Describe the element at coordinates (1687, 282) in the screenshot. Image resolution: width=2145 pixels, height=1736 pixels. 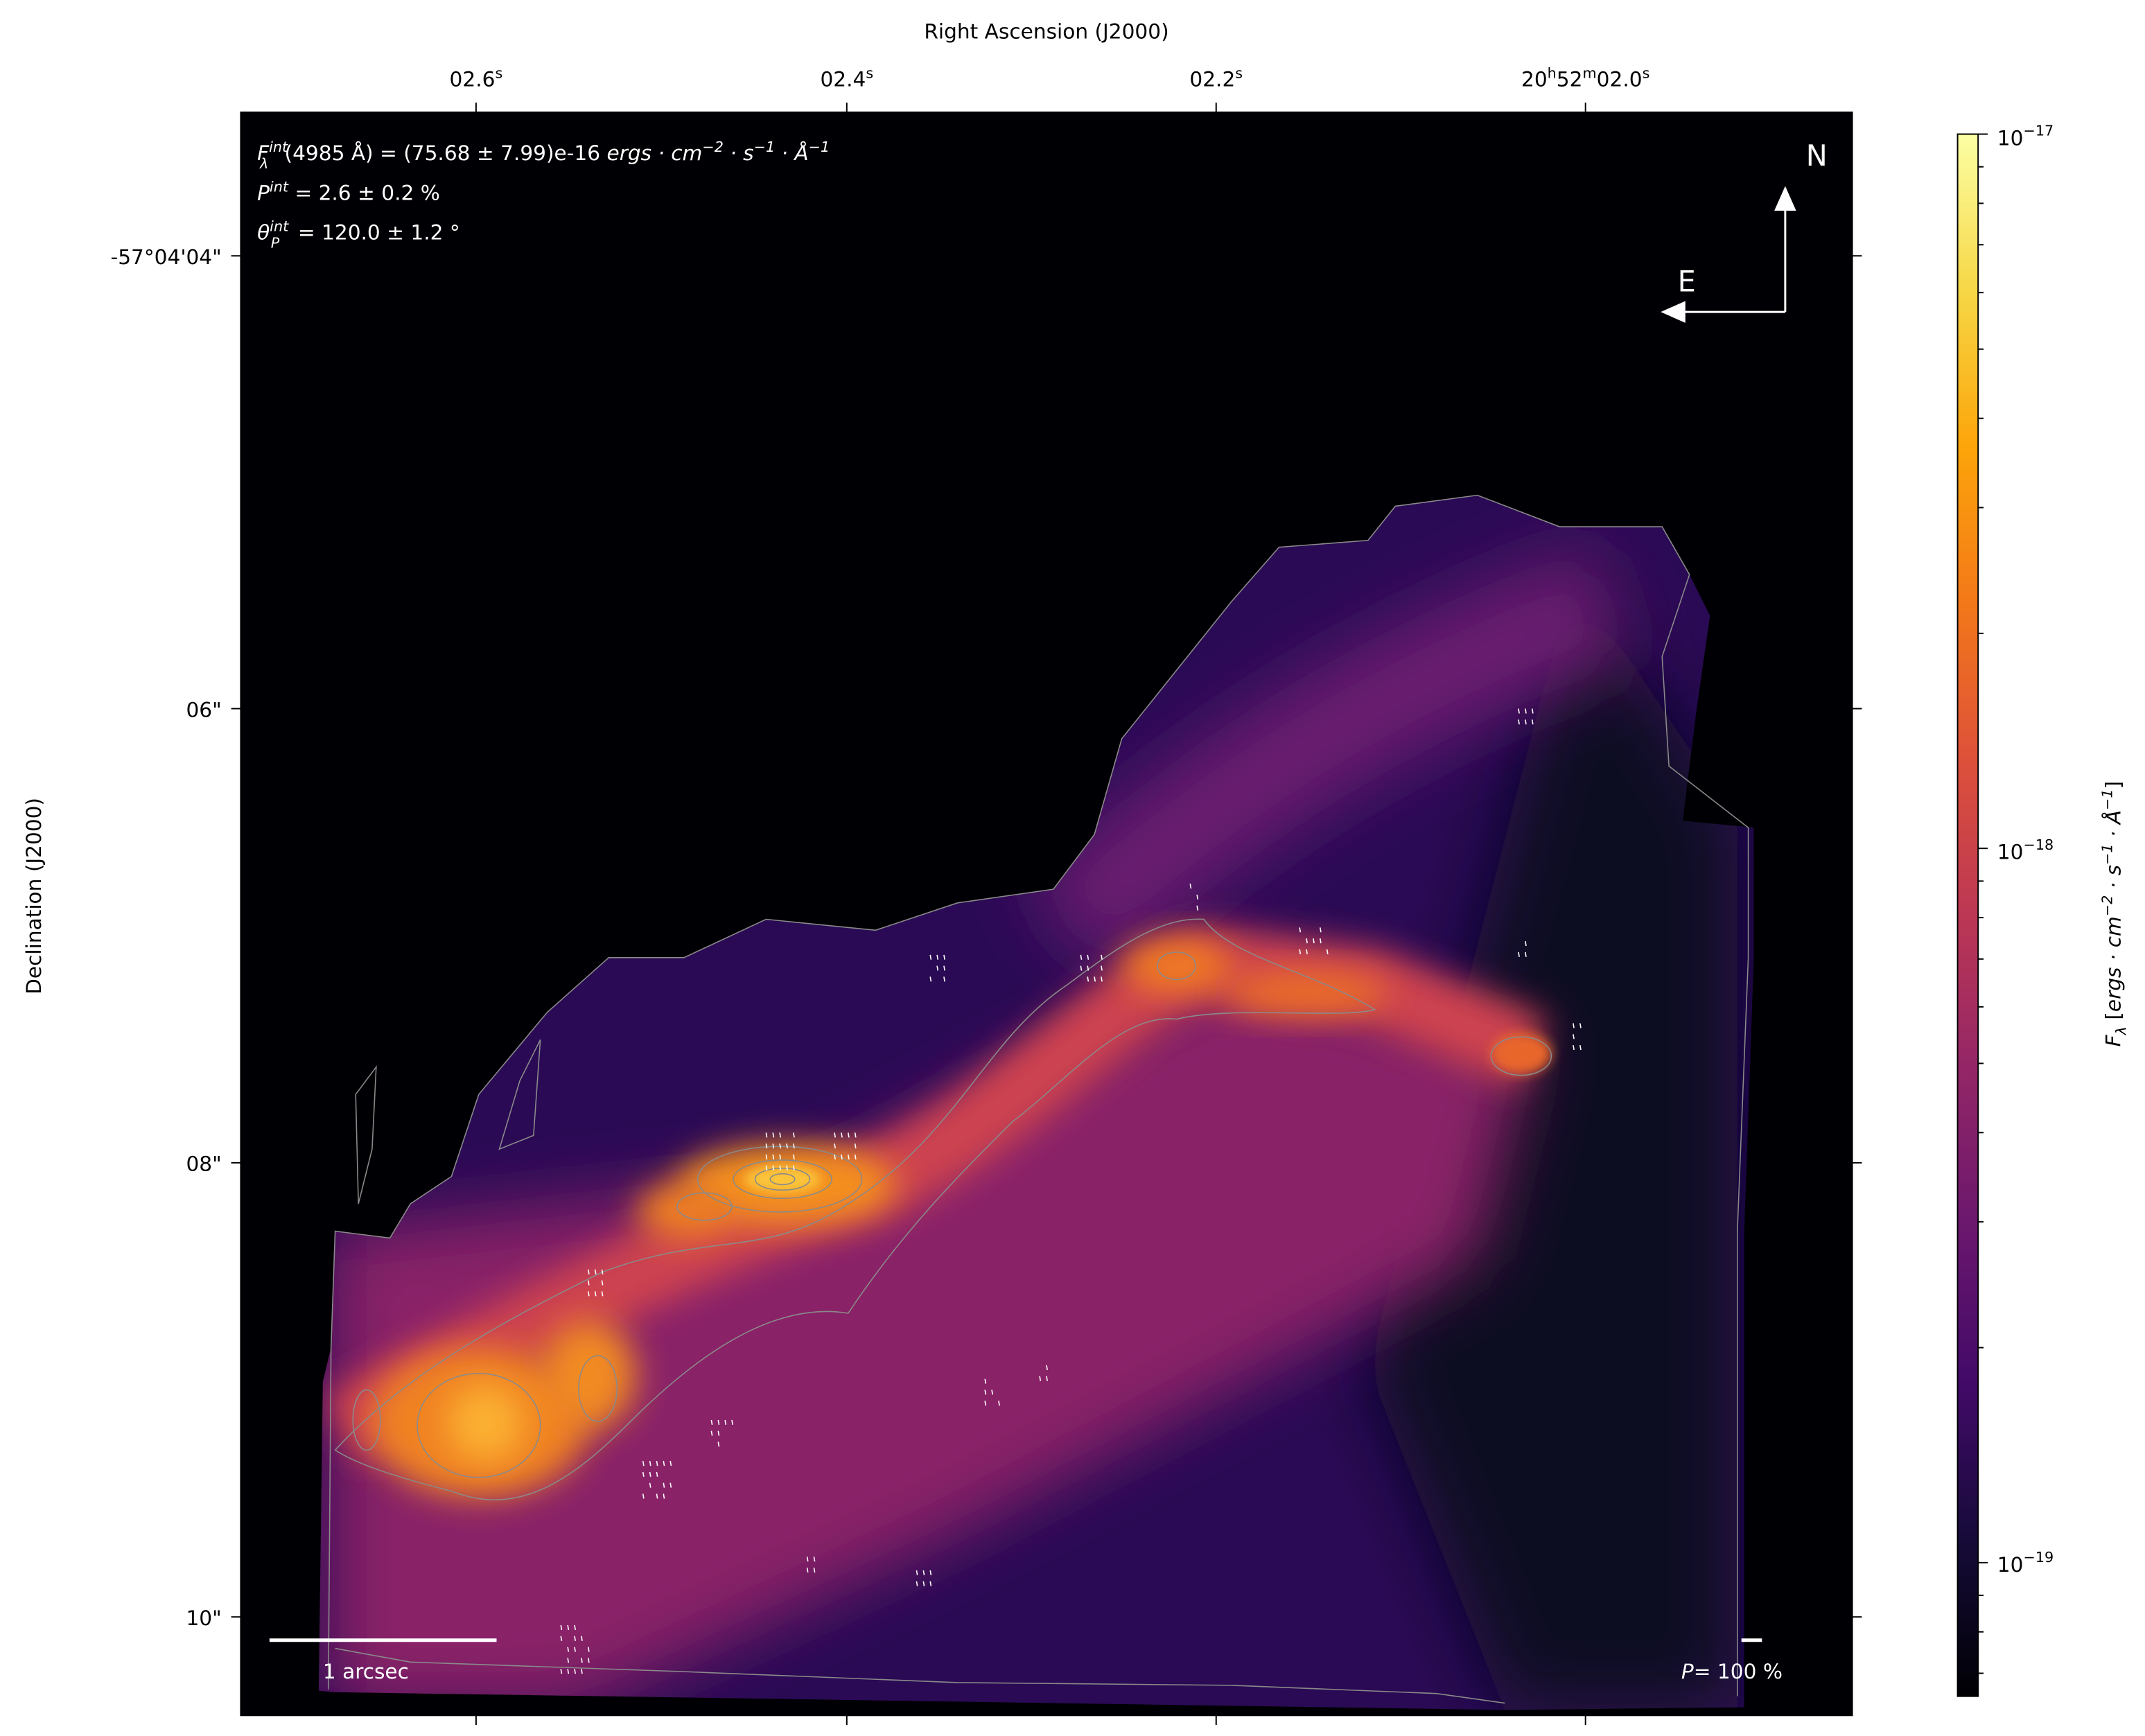
I see `east-label: E` at that location.